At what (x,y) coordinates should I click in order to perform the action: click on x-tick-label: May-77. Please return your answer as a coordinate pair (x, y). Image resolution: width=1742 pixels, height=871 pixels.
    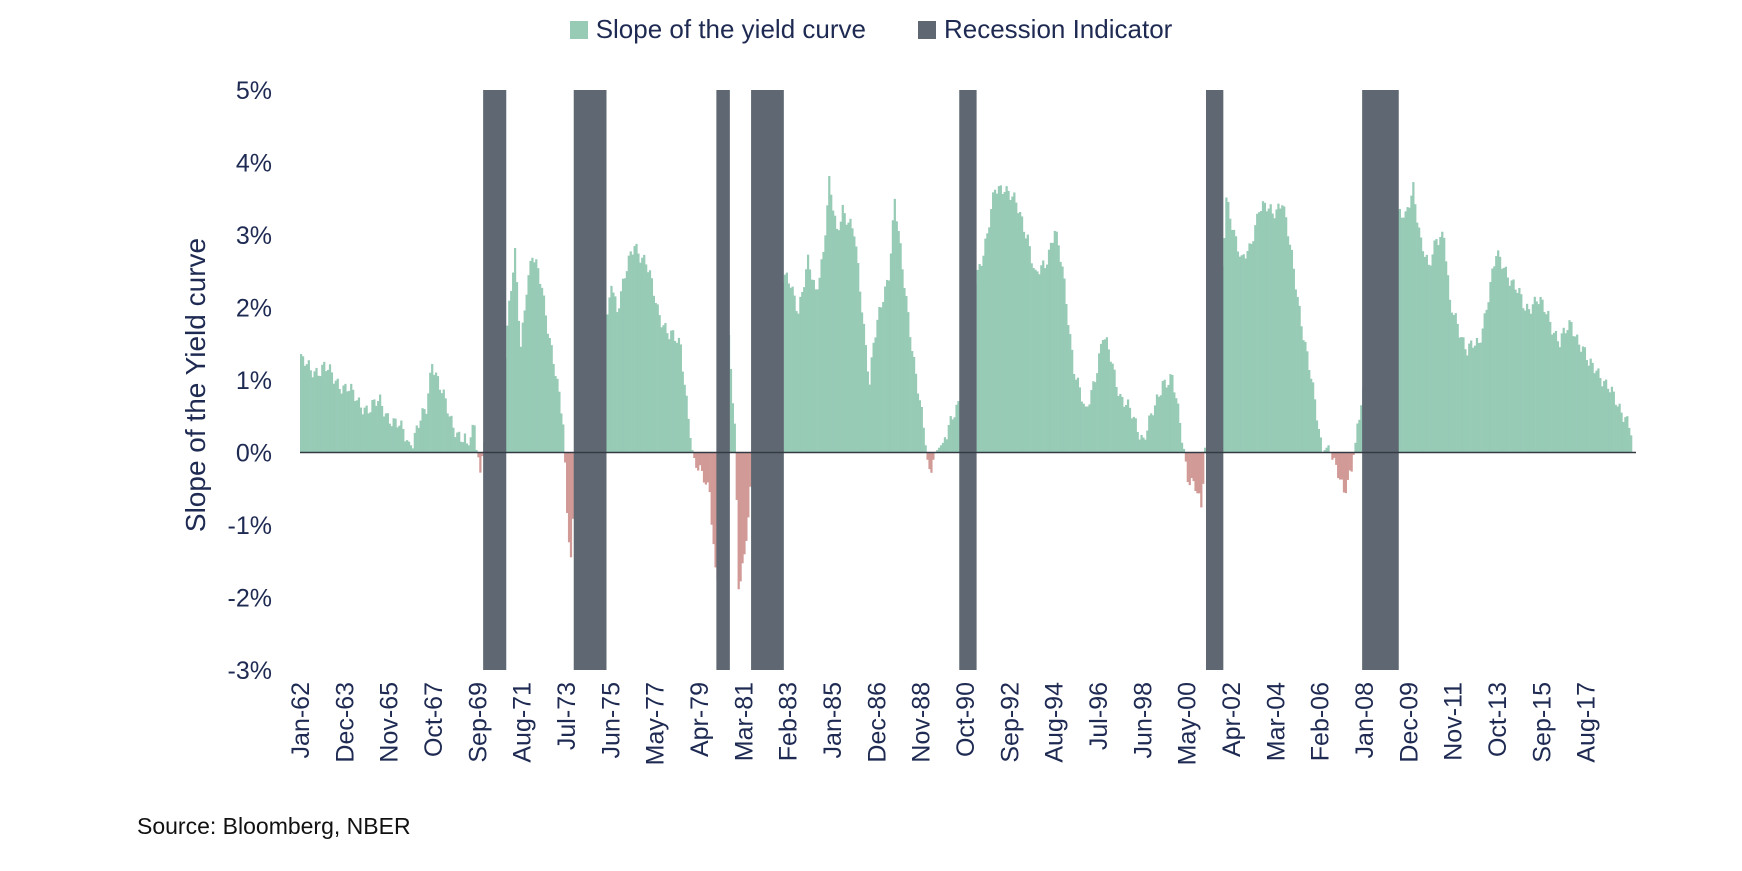
    Looking at the image, I should click on (656, 723).